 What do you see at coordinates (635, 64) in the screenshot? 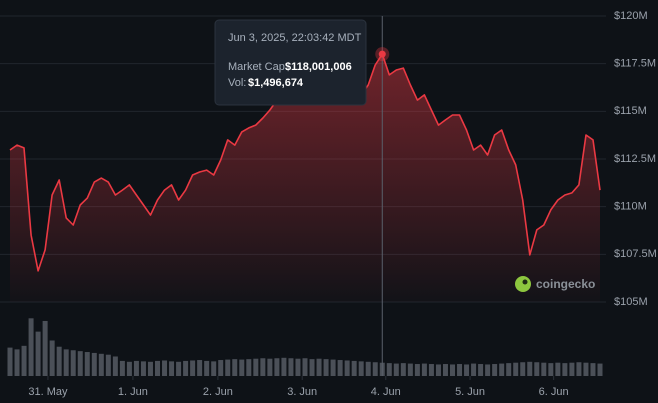
I see `y-tick-label: $117.5M` at bounding box center [635, 64].